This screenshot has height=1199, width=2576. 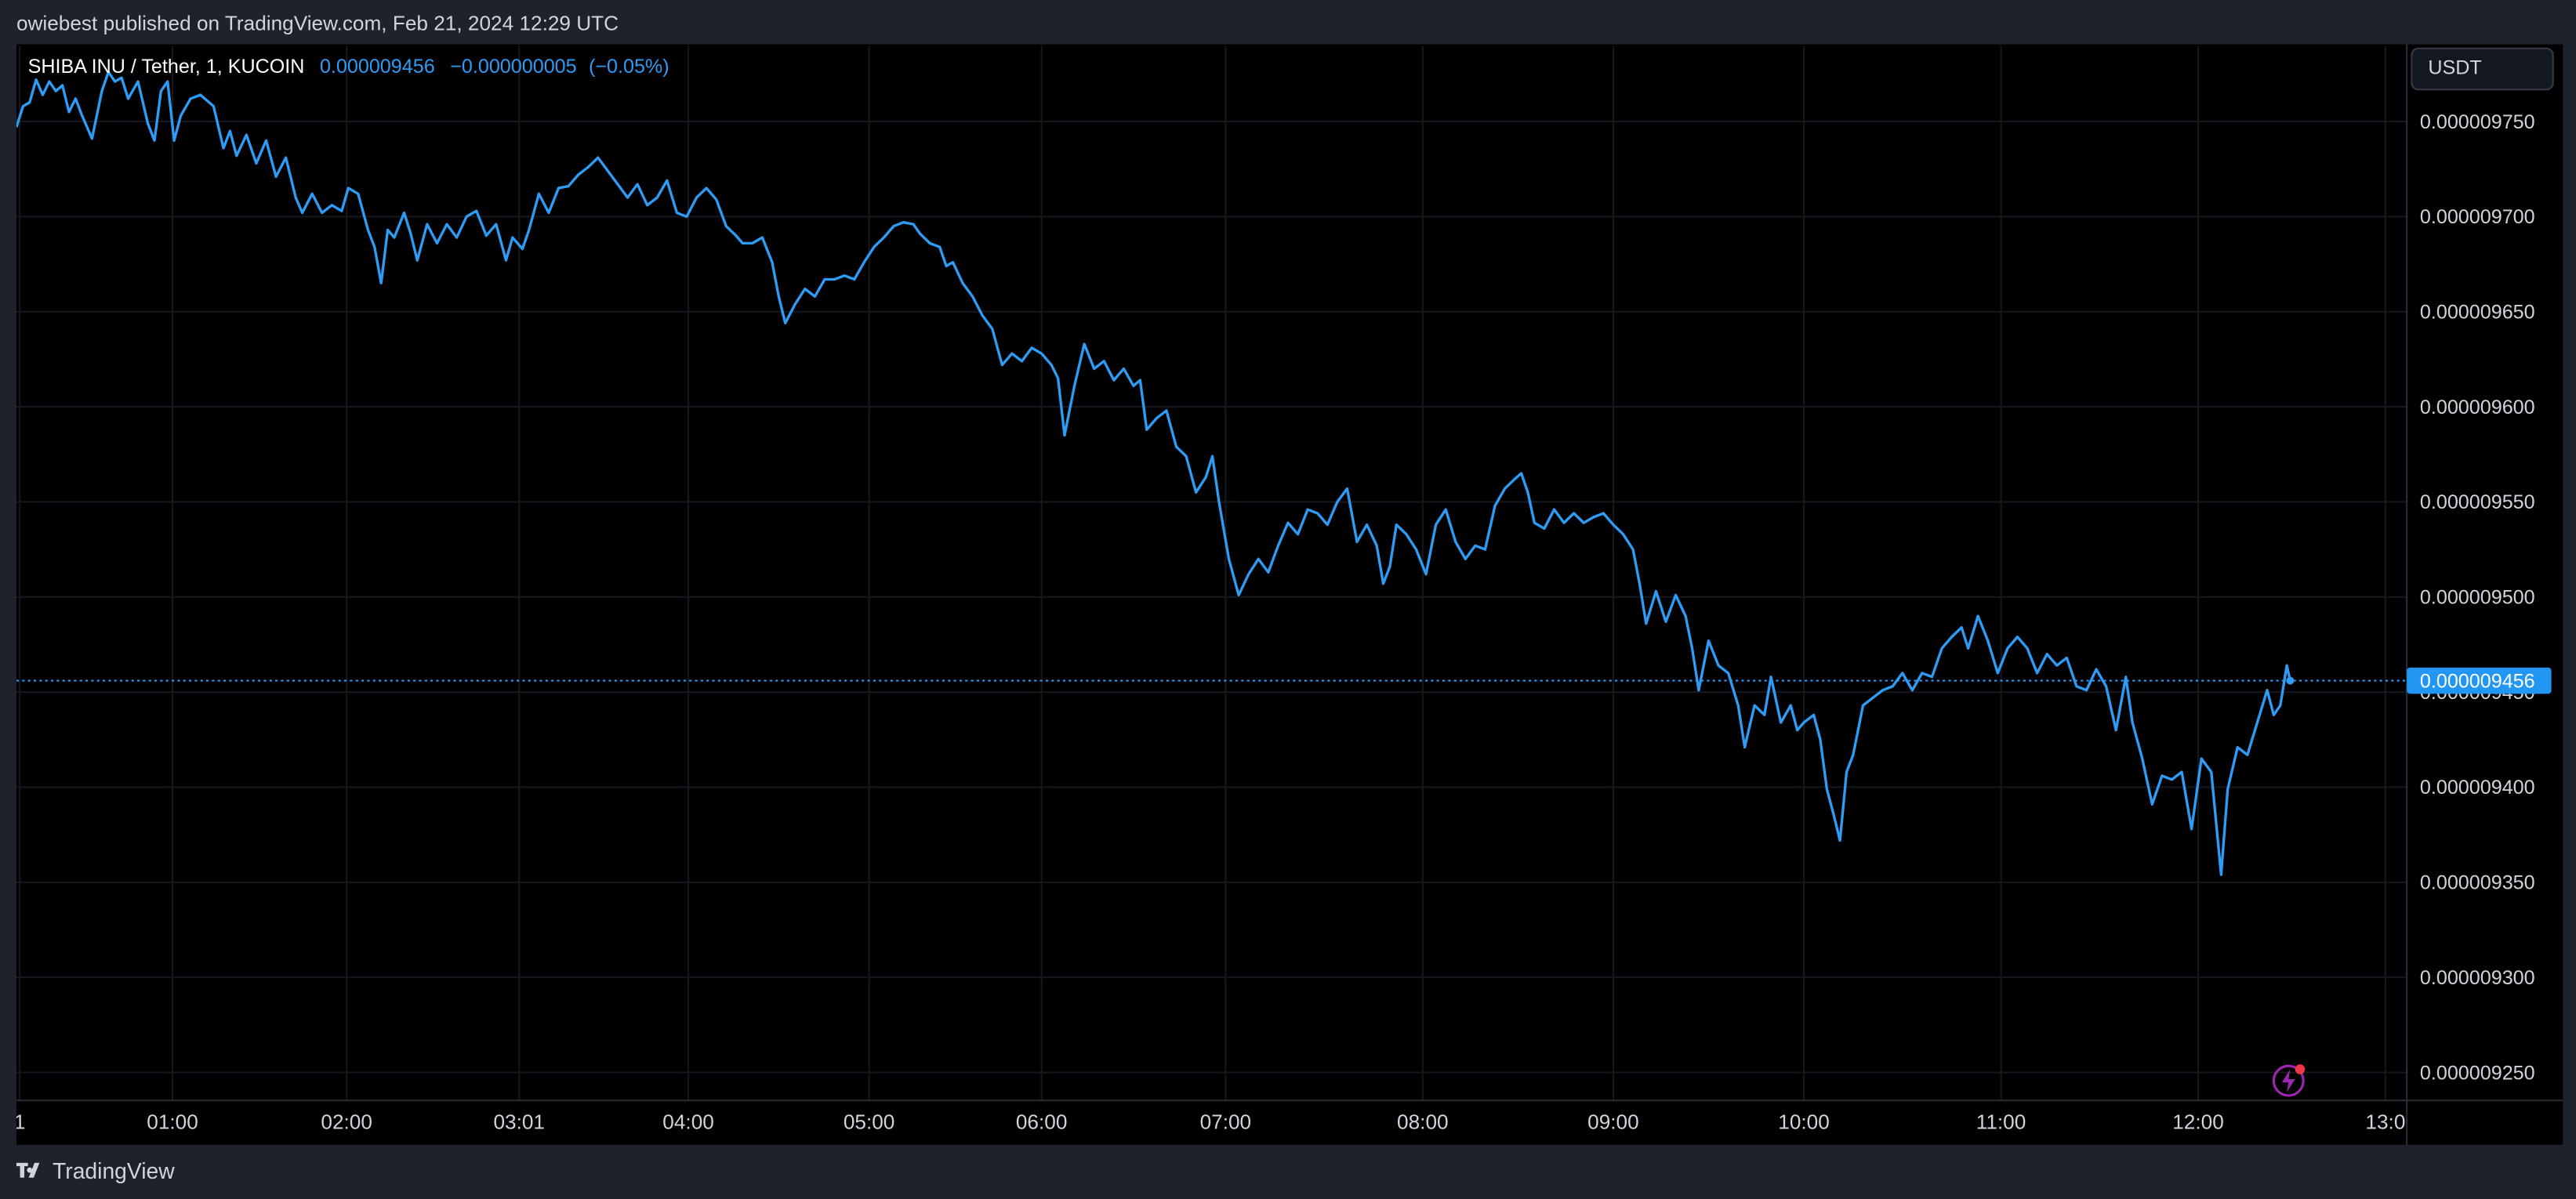 I want to click on x-tick-label: 06:00, so click(x=1042, y=1122).